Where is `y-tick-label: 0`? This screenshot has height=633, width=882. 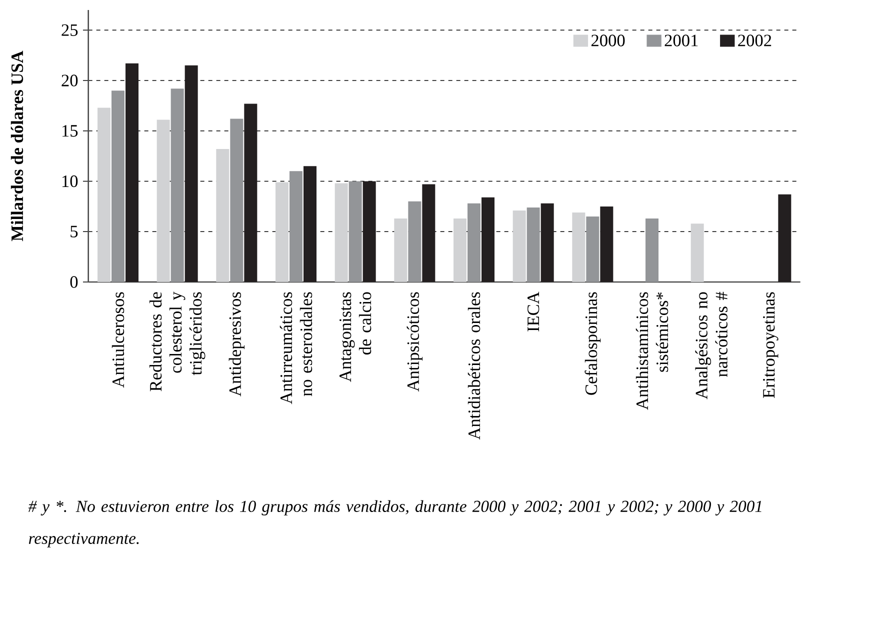
y-tick-label: 0 is located at coordinates (74, 282).